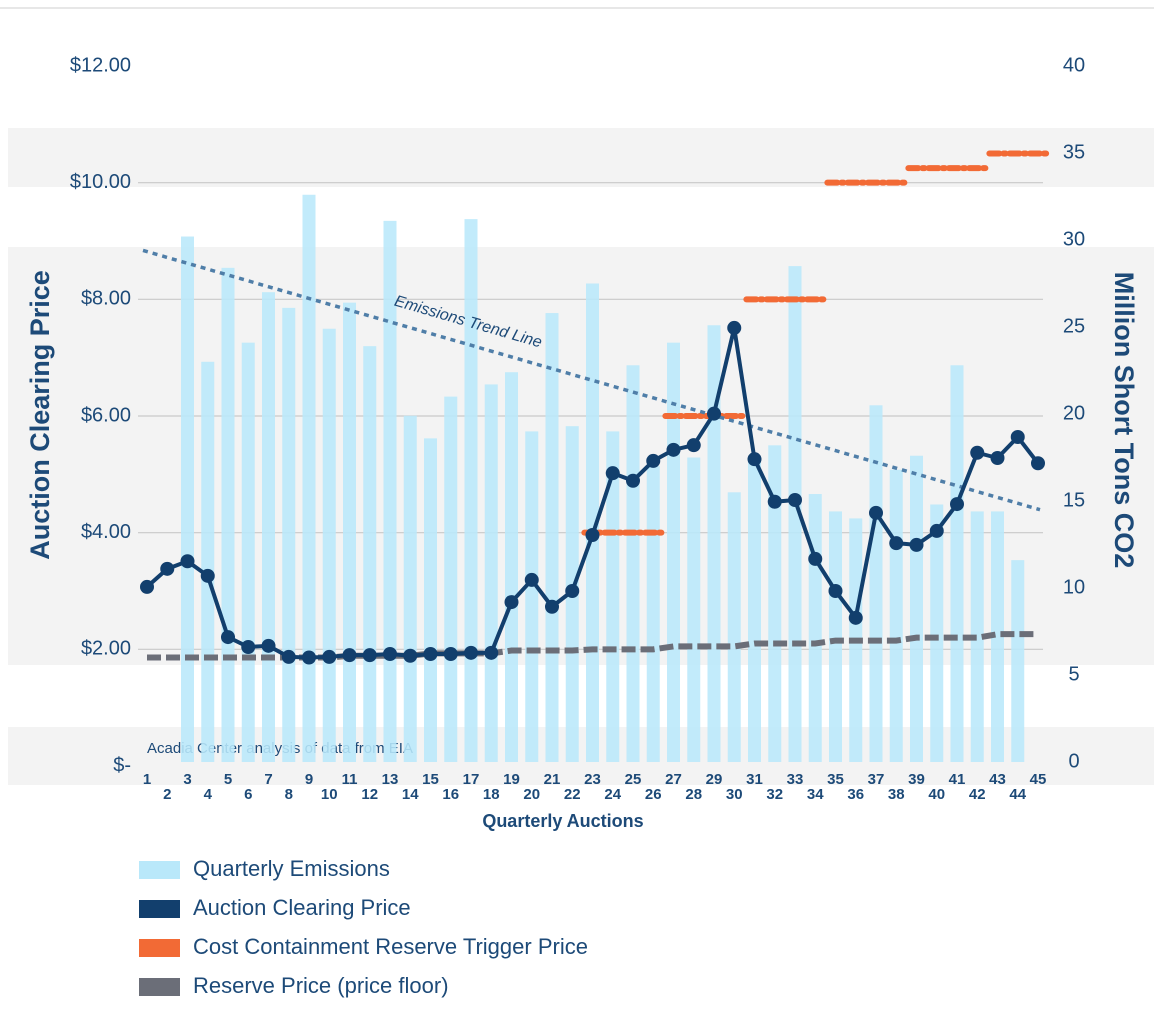  What do you see at coordinates (896, 794) in the screenshot?
I see `x-tick-label: 38` at bounding box center [896, 794].